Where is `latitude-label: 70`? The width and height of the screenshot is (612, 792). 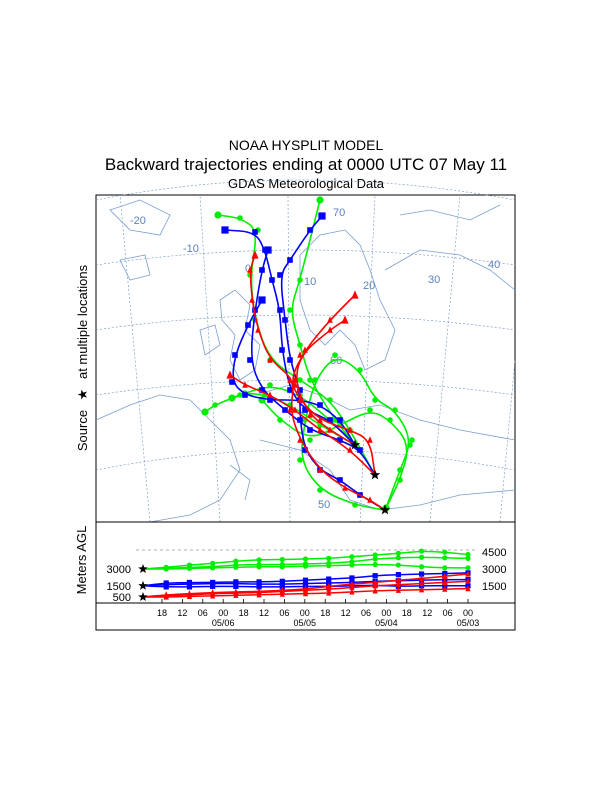 latitude-label: 70 is located at coordinates (339, 213).